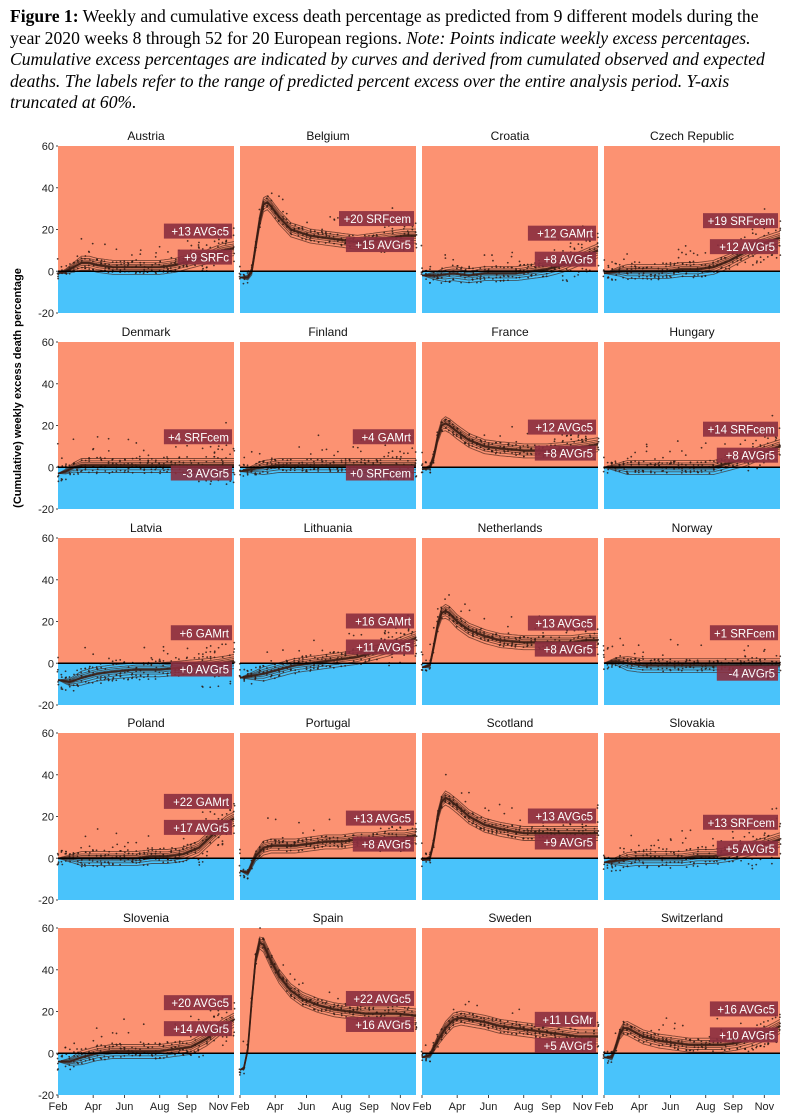  I want to click on x-tick-label: Sep, so click(187, 1107).